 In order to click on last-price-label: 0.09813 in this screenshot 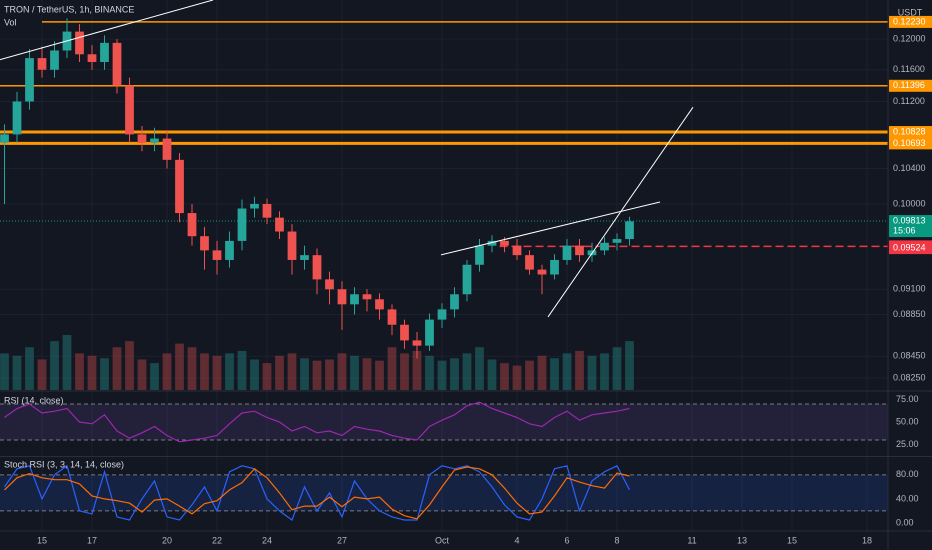, I will do `click(909, 220)`.